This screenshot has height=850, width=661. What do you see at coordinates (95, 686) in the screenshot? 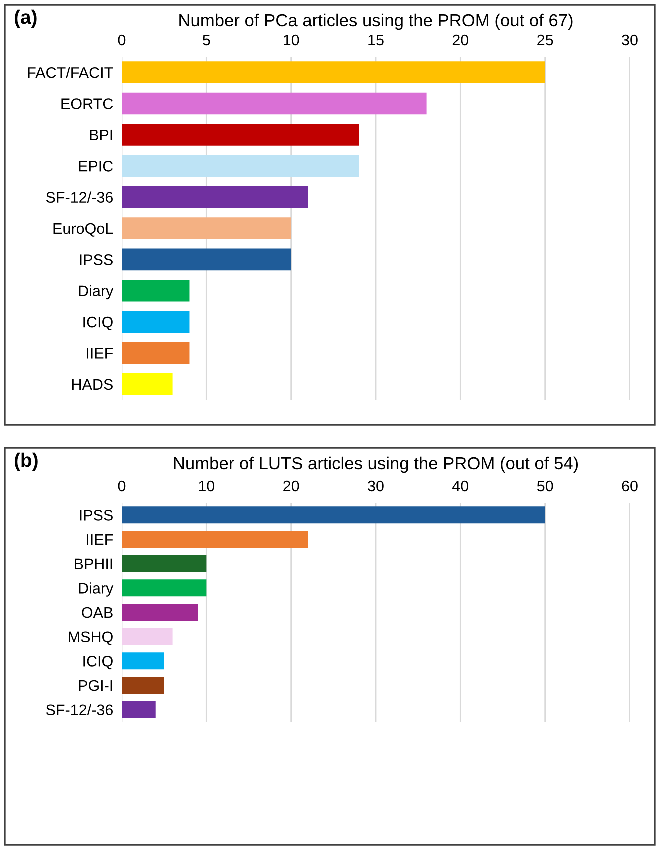
I see `y-tick-label: PGI-I` at bounding box center [95, 686].